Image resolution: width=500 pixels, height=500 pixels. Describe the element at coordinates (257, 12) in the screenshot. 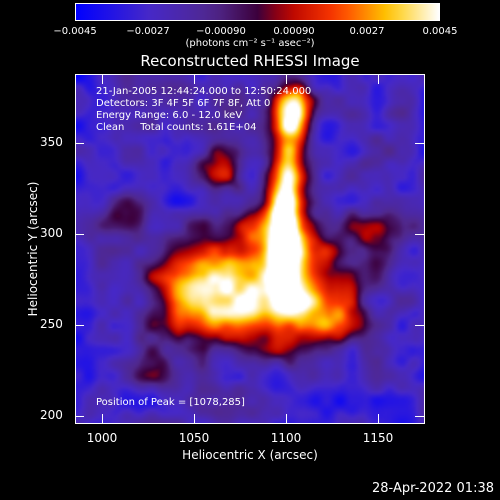

I see `colorbar` at that location.